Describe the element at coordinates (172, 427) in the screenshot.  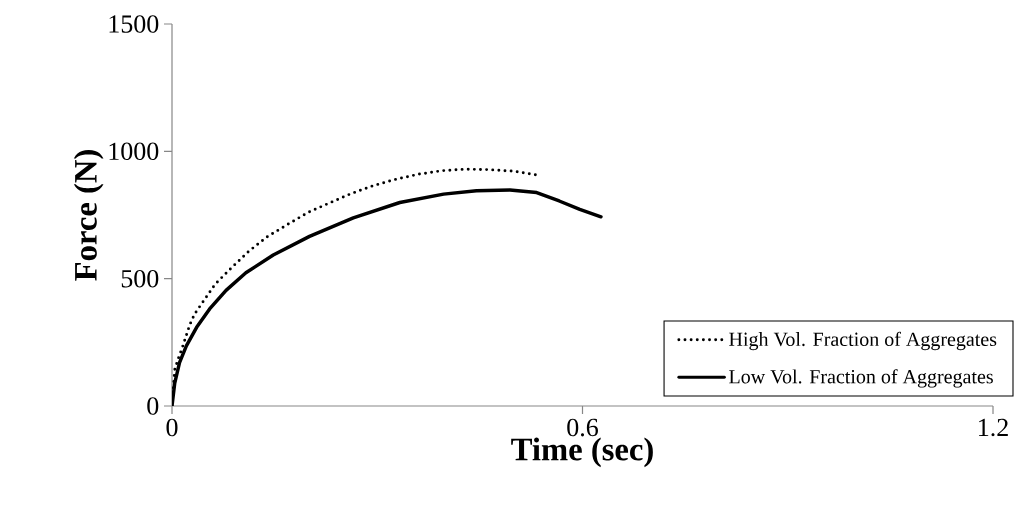
I see `x-tick-label: 0` at that location.